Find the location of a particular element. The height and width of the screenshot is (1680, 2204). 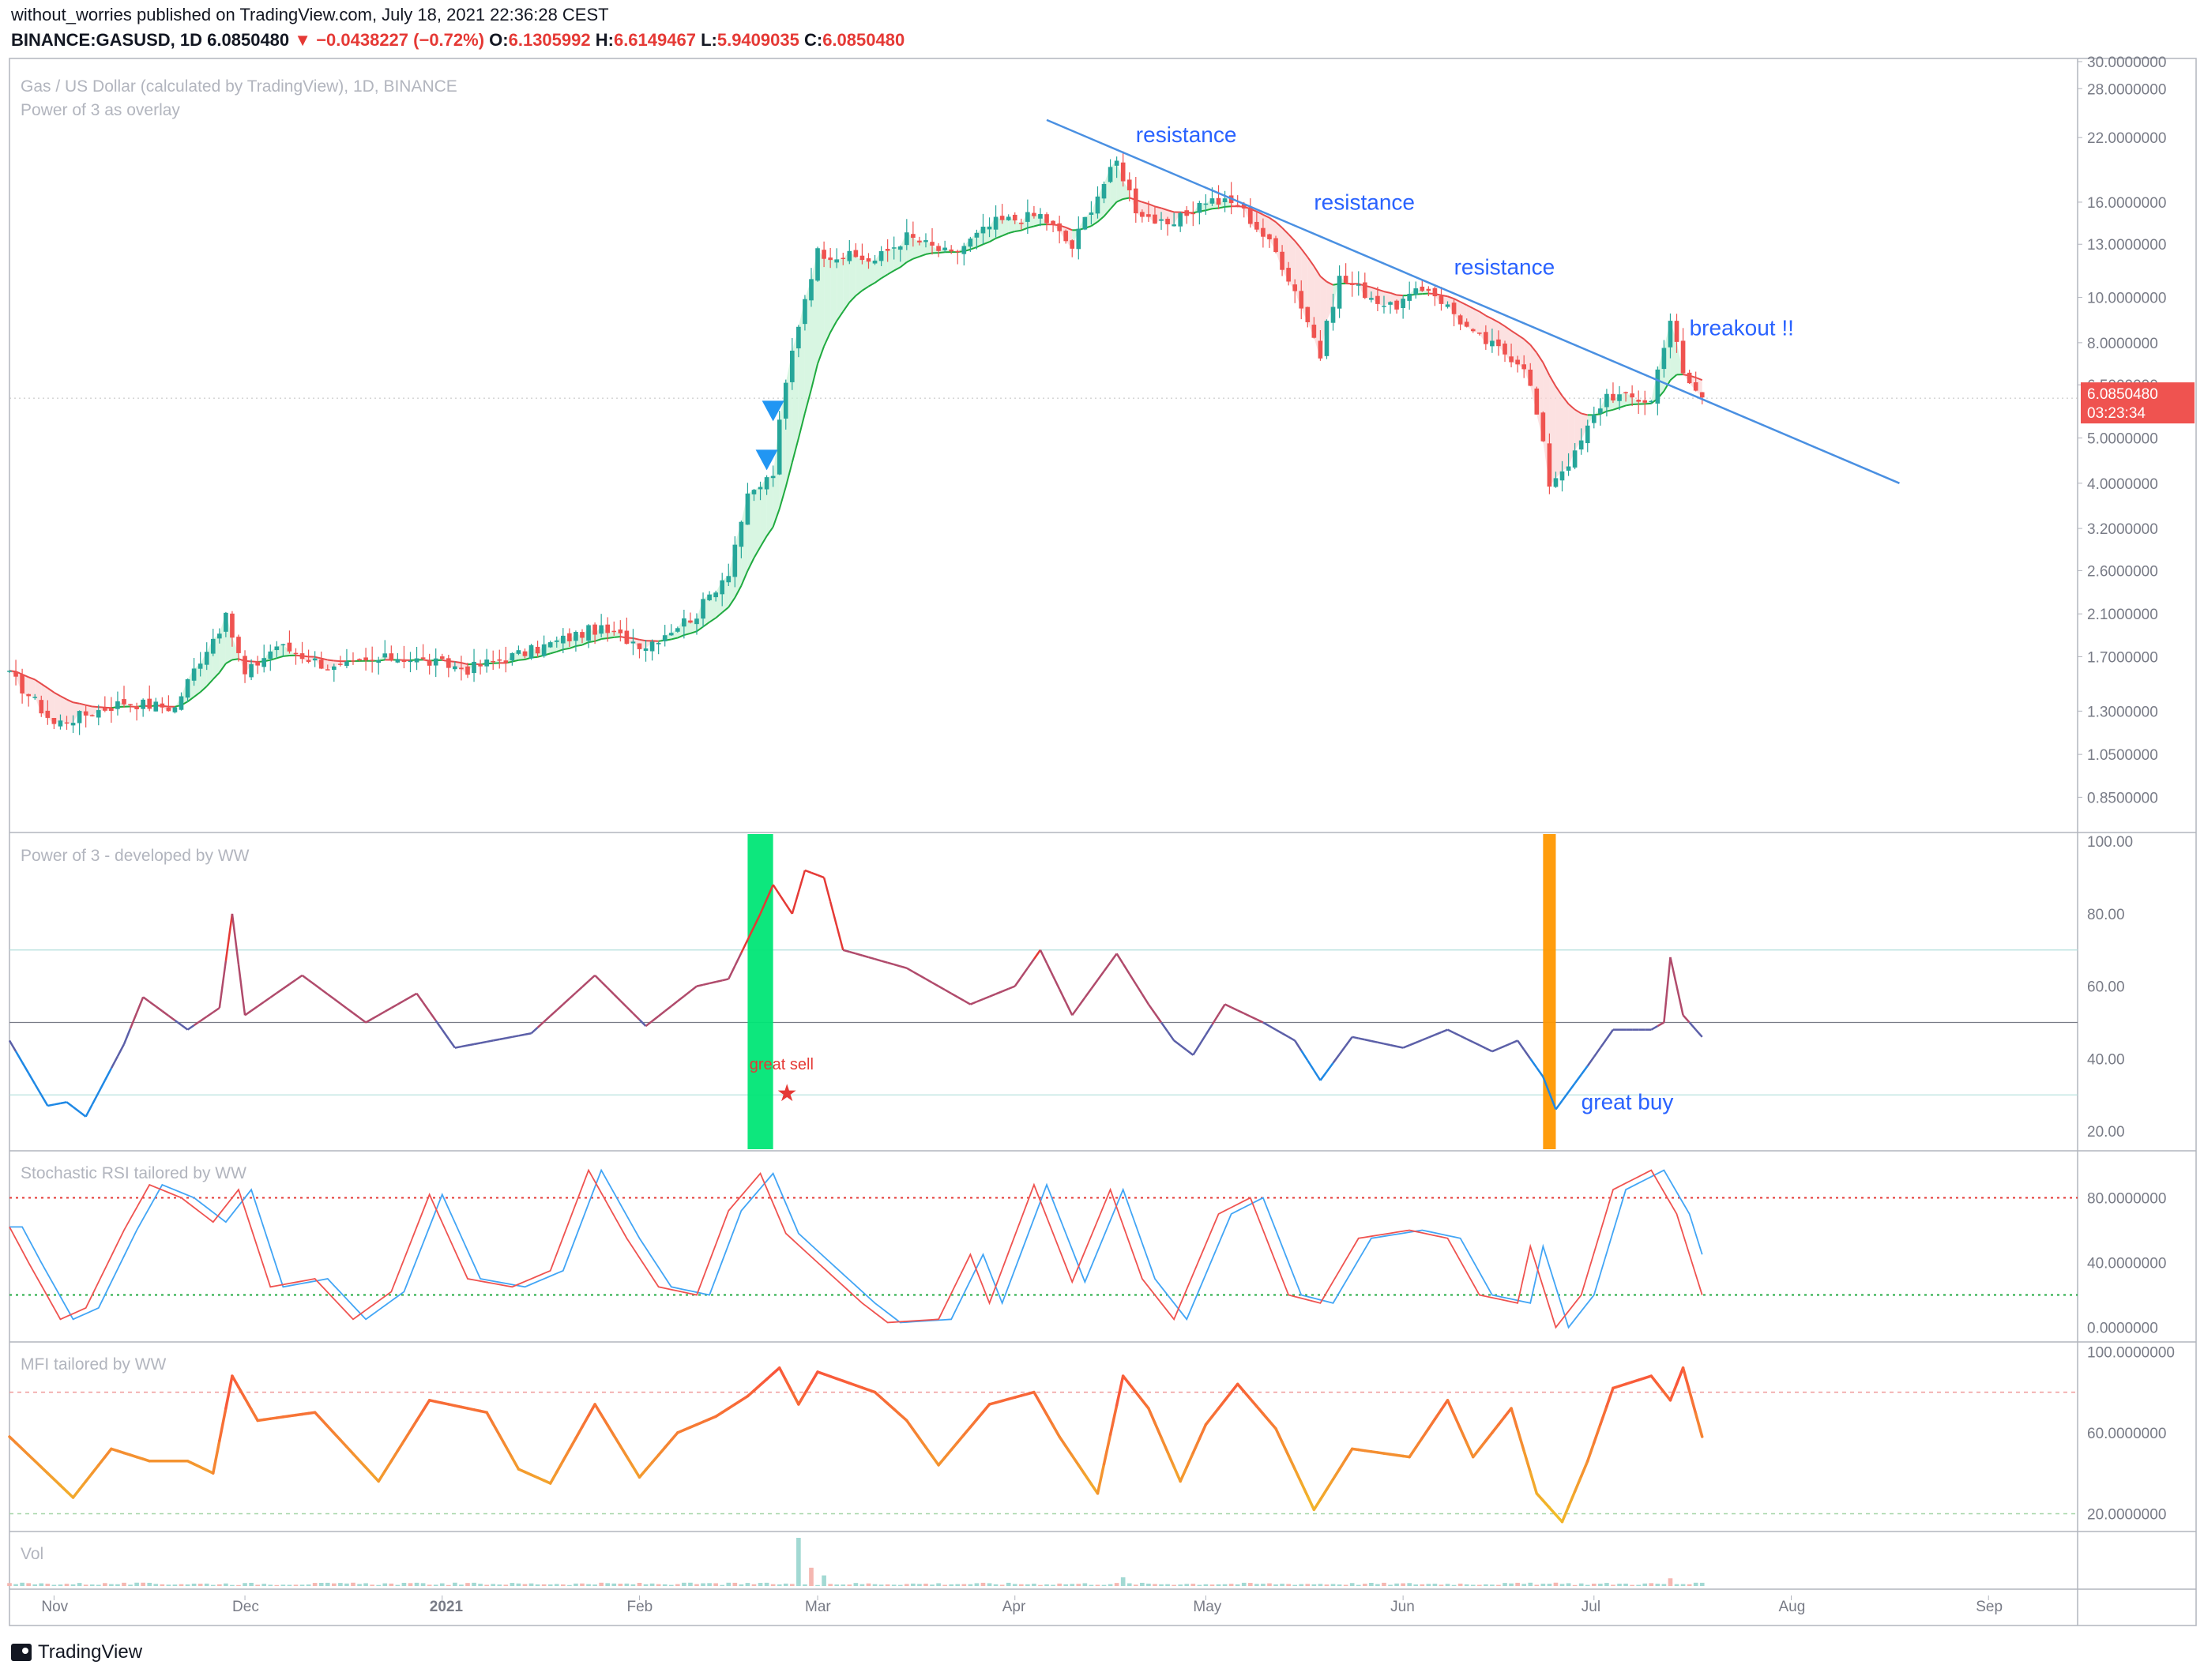

resistance-trendline is located at coordinates (1473, 301).